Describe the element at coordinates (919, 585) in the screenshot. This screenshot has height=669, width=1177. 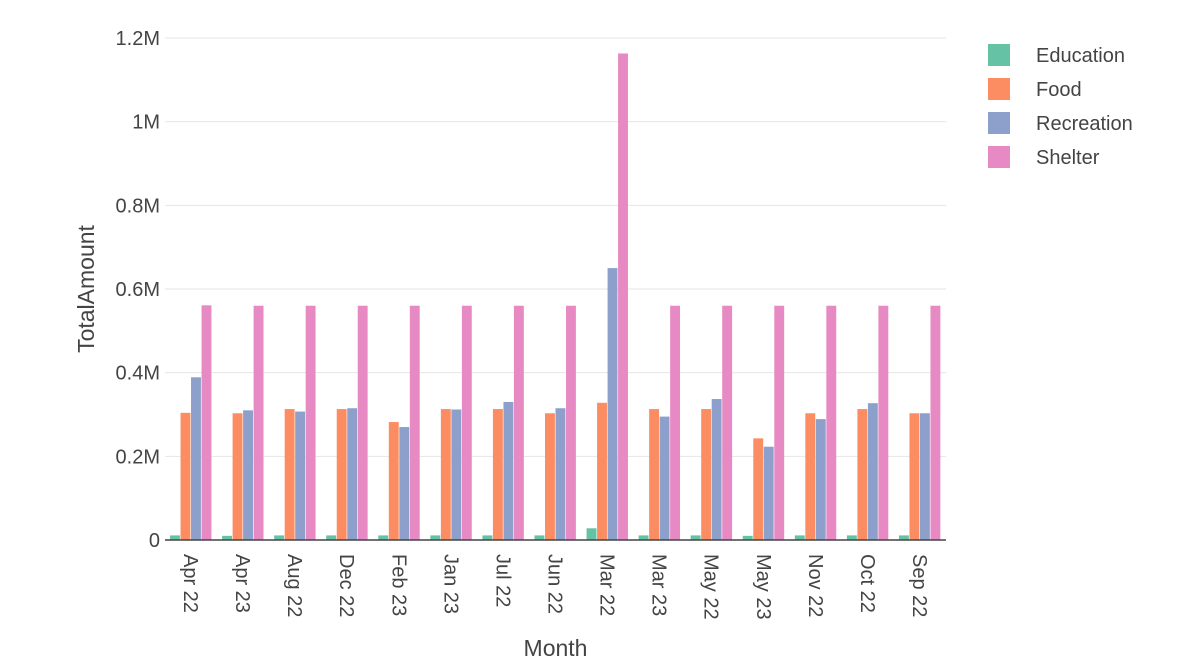
I see `x-tick-label: Sep 22` at that location.